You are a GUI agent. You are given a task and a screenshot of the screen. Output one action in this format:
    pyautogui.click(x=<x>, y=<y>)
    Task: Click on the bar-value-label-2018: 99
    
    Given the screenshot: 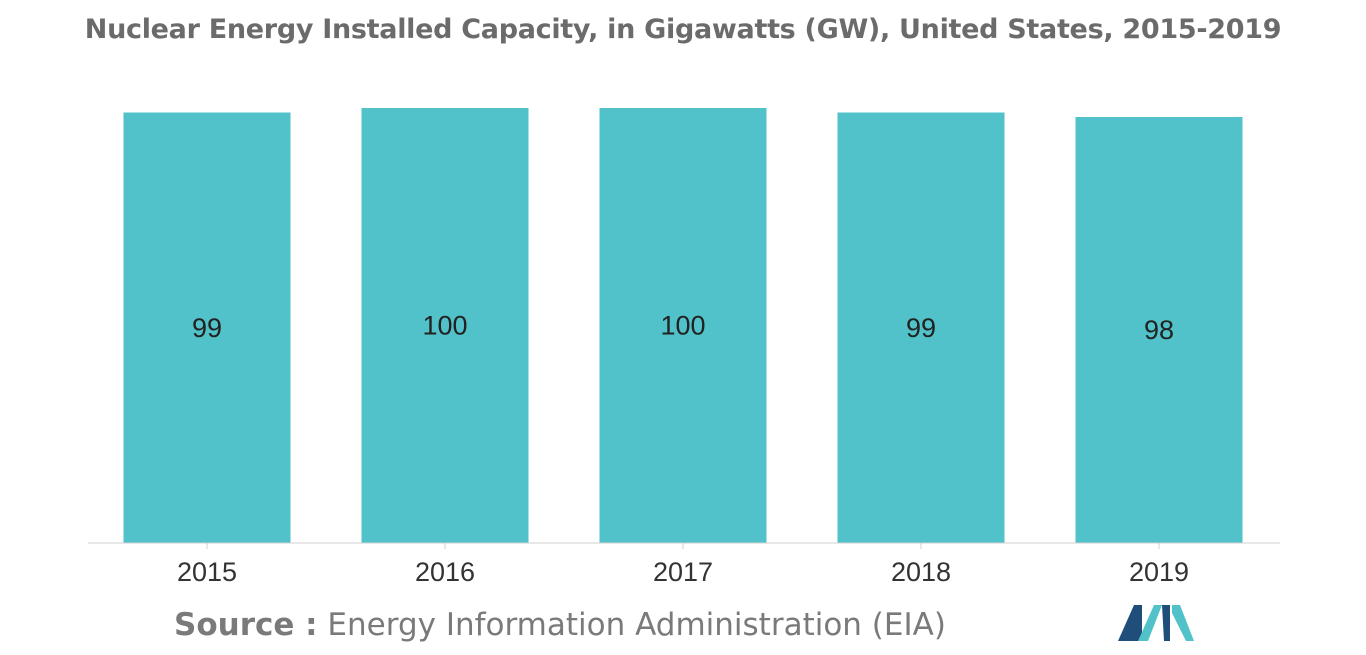 What is the action you would take?
    pyautogui.click(x=921, y=328)
    